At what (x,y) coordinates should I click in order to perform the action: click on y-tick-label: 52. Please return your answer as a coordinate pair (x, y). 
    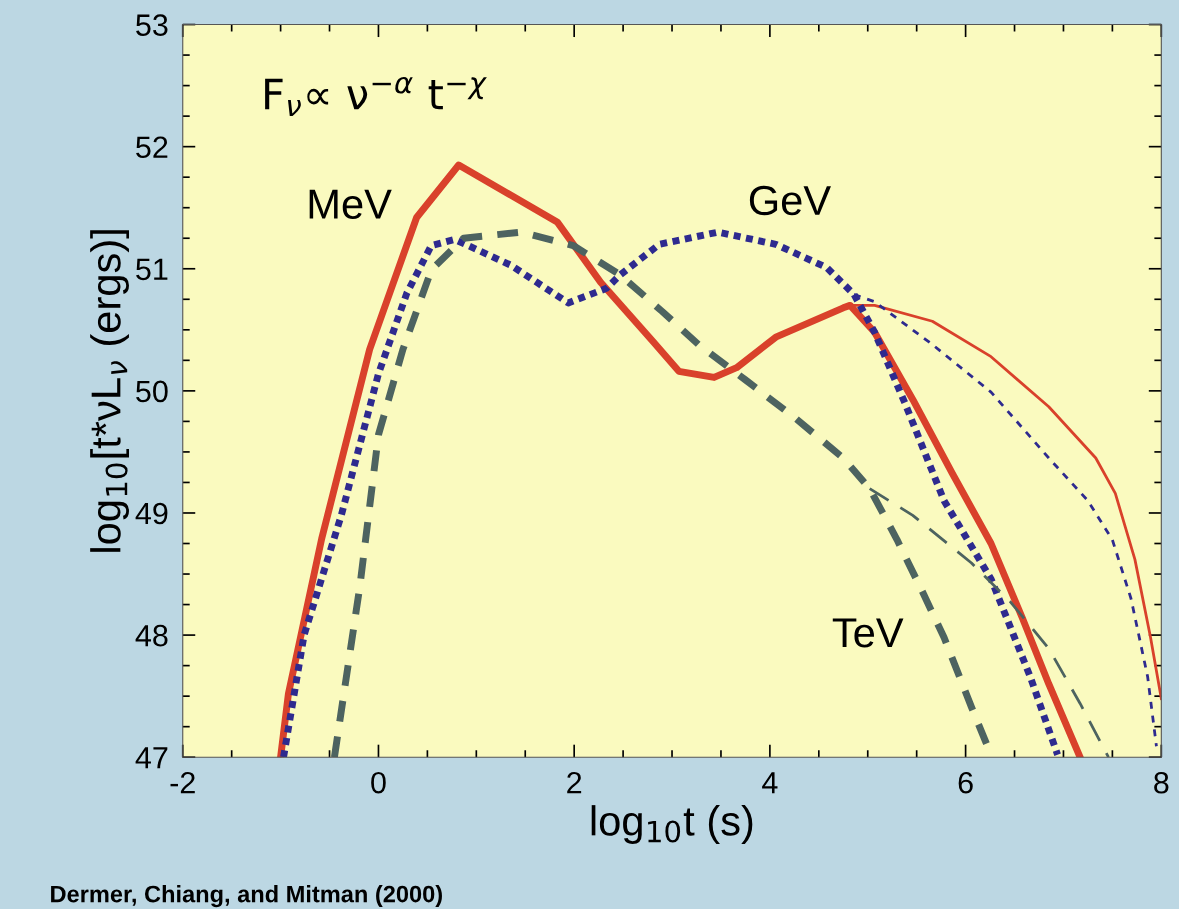
    Looking at the image, I should click on (152, 147).